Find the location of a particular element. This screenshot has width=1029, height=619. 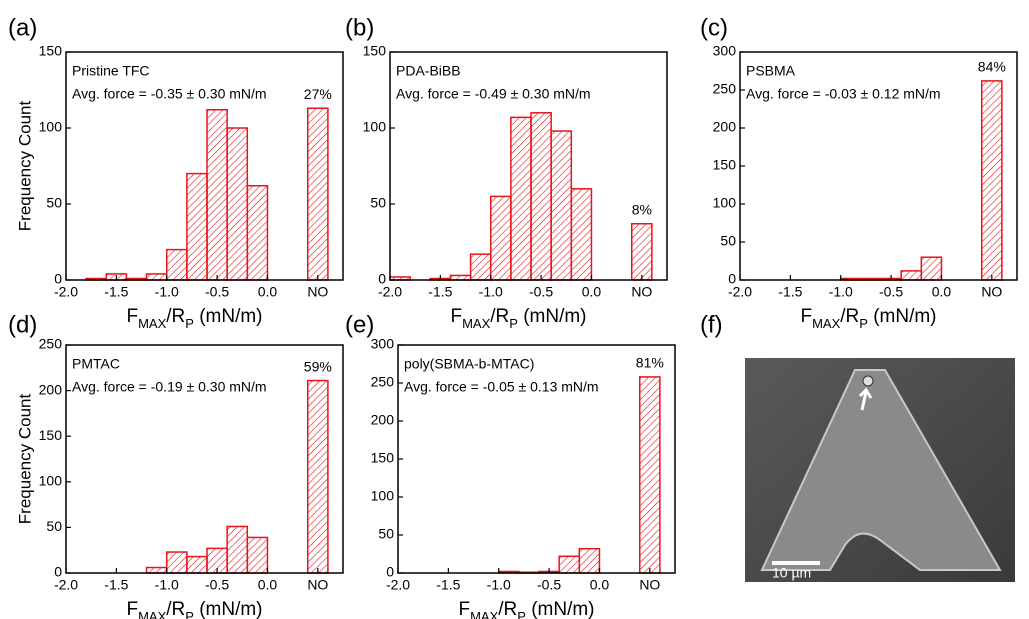

y-tick-label: 250 is located at coordinates (51, 344).